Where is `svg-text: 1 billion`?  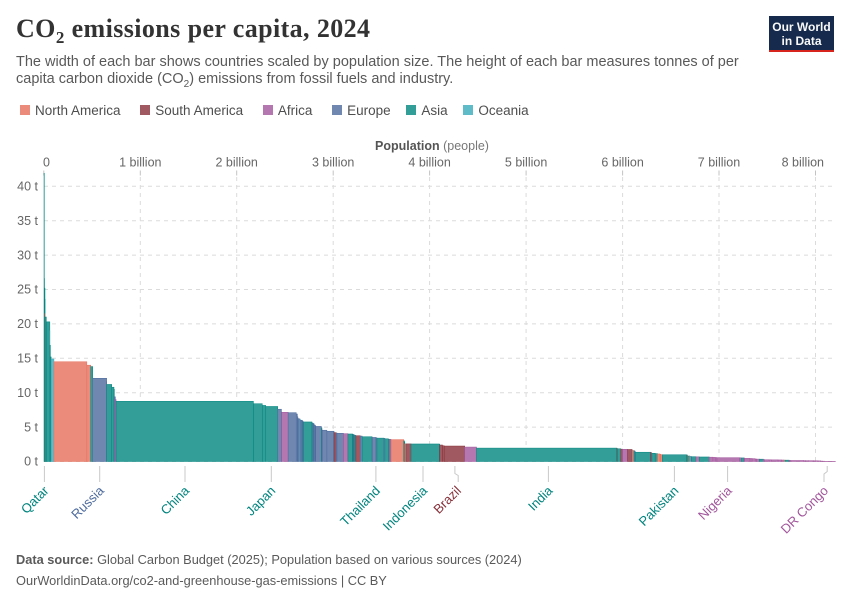 svg-text: 1 billion is located at coordinates (140, 163).